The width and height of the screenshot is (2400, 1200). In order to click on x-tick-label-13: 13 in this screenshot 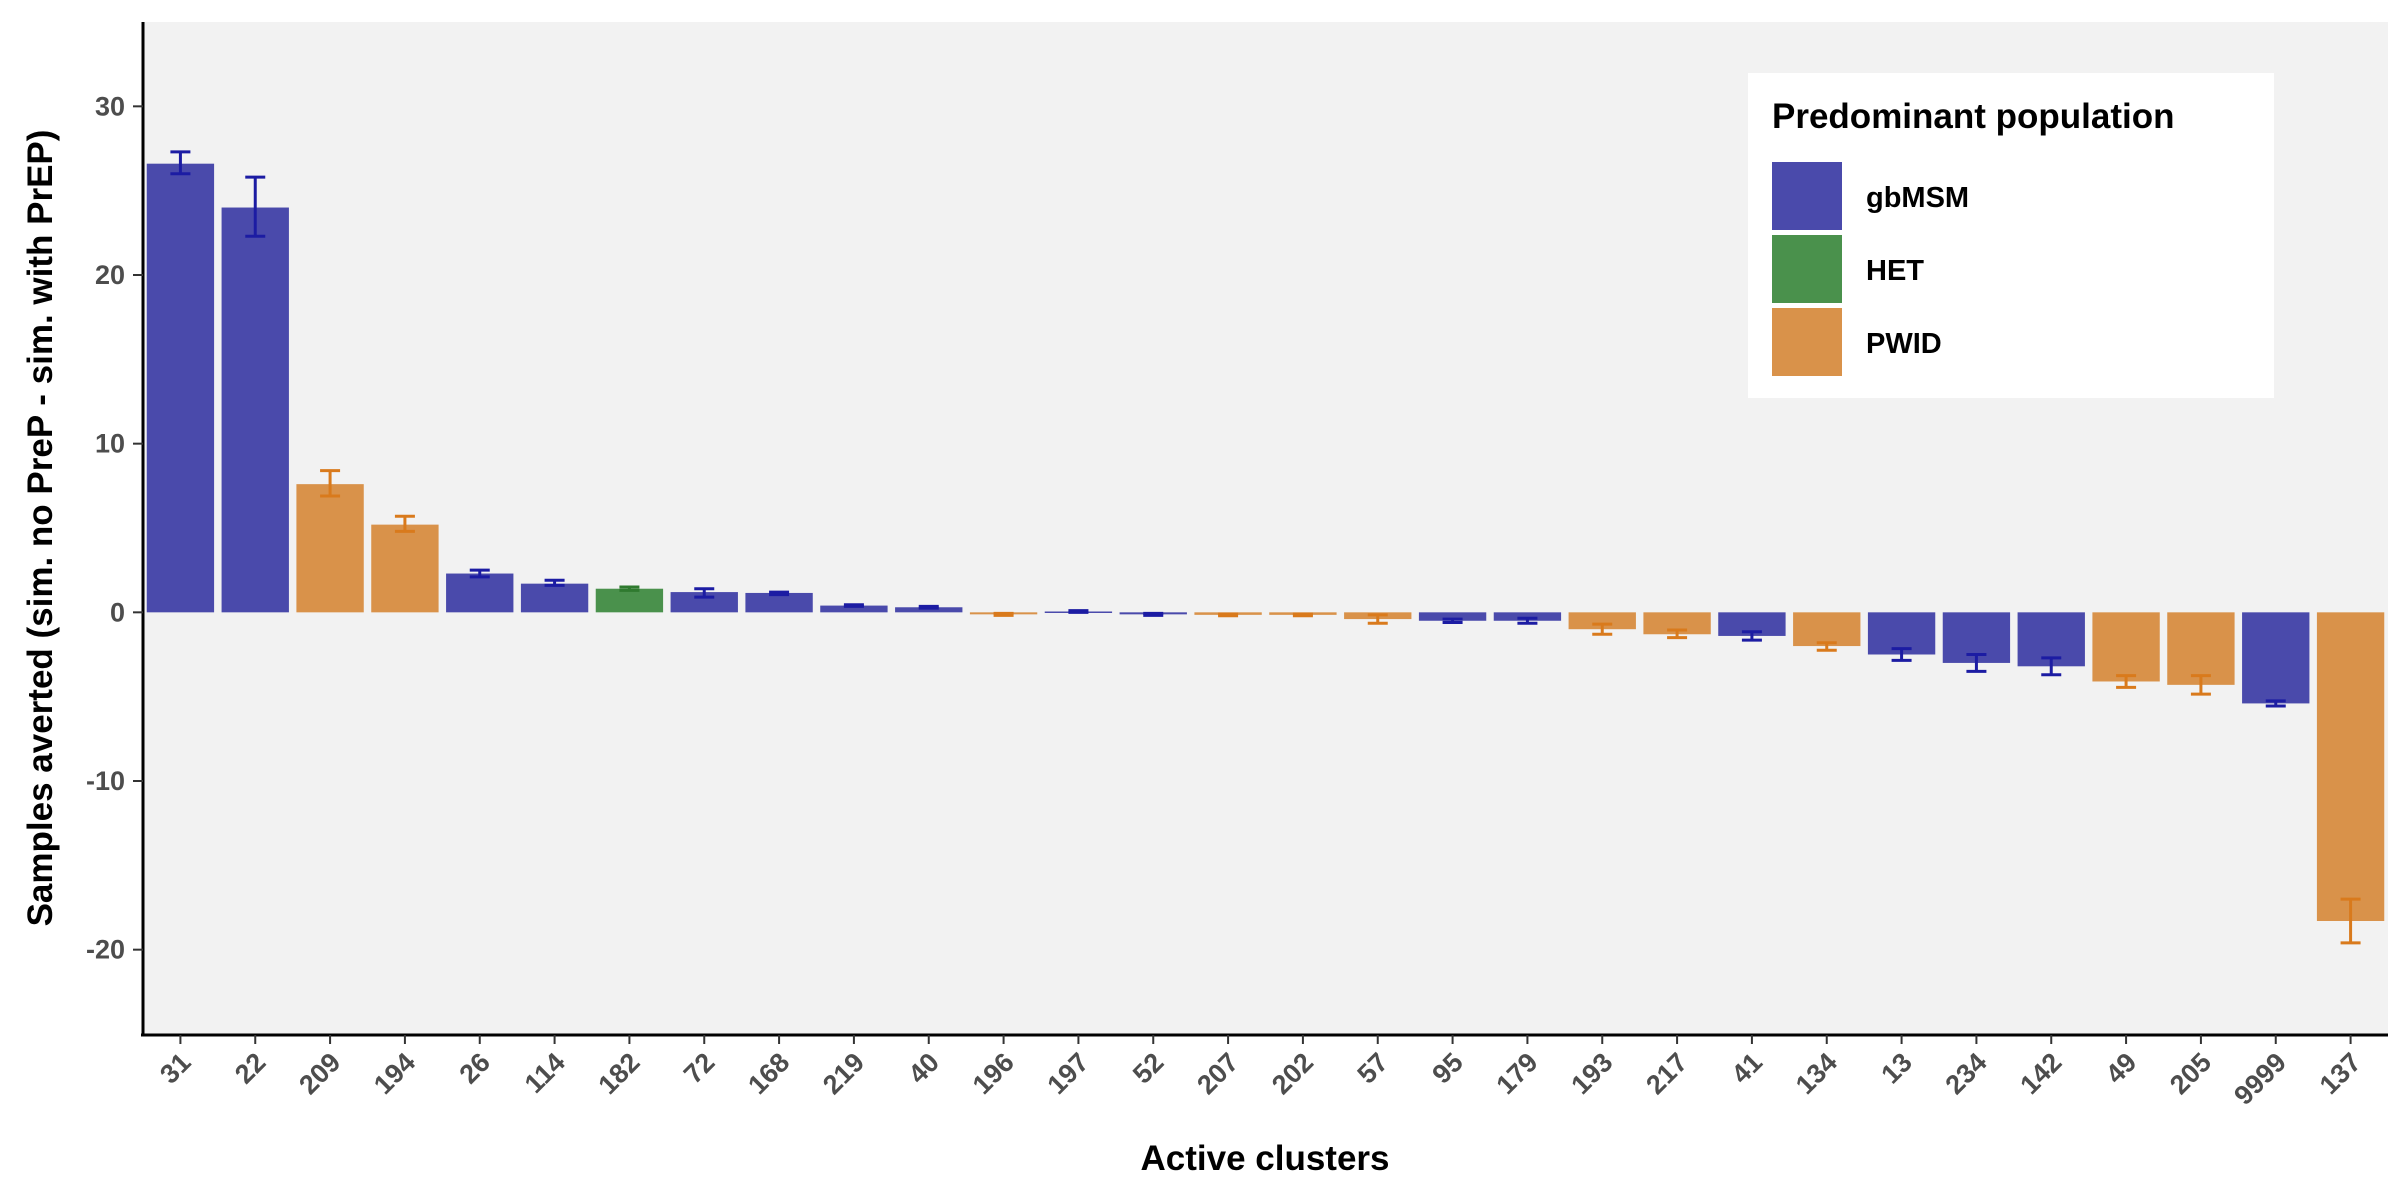, I will do `click(1896, 1068)`.